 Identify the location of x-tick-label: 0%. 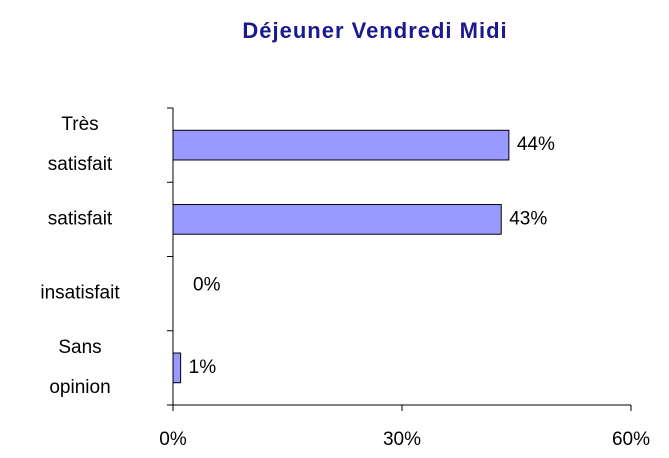
(173, 439).